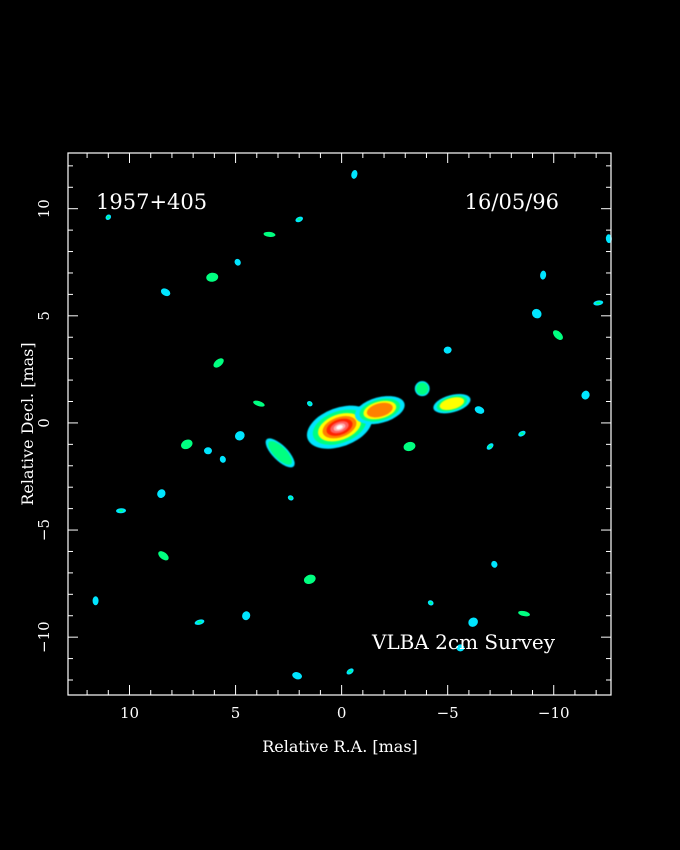 This screenshot has width=680, height=850. I want to click on y-axis-title: Relative Decl. [mas], so click(27, 423).